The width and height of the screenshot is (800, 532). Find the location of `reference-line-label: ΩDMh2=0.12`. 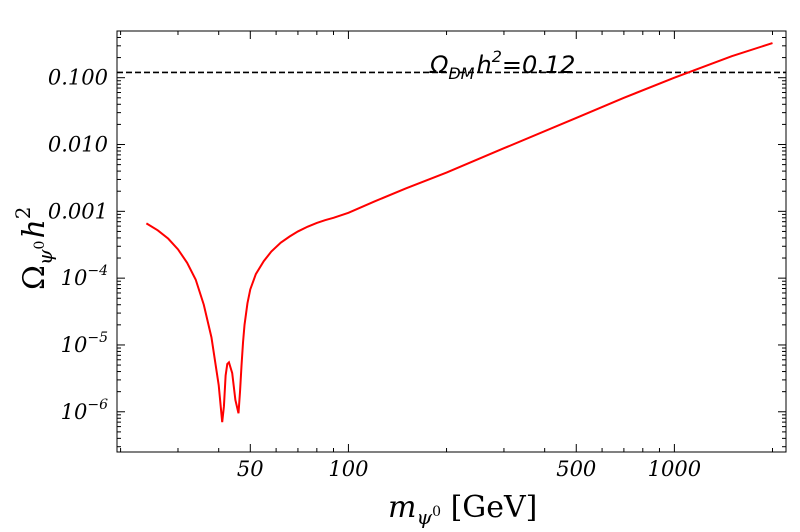

reference-line-label: ΩDMh2=0.12 is located at coordinates (502, 65).